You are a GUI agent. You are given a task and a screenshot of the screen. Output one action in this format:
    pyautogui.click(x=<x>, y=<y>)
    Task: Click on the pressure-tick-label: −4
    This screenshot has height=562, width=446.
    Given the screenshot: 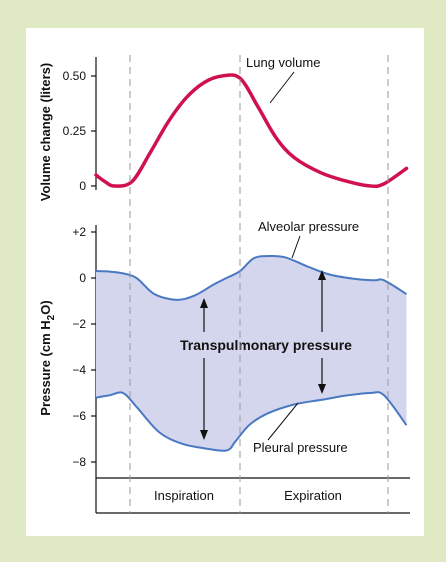 What is the action you would take?
    pyautogui.click(x=79, y=370)
    